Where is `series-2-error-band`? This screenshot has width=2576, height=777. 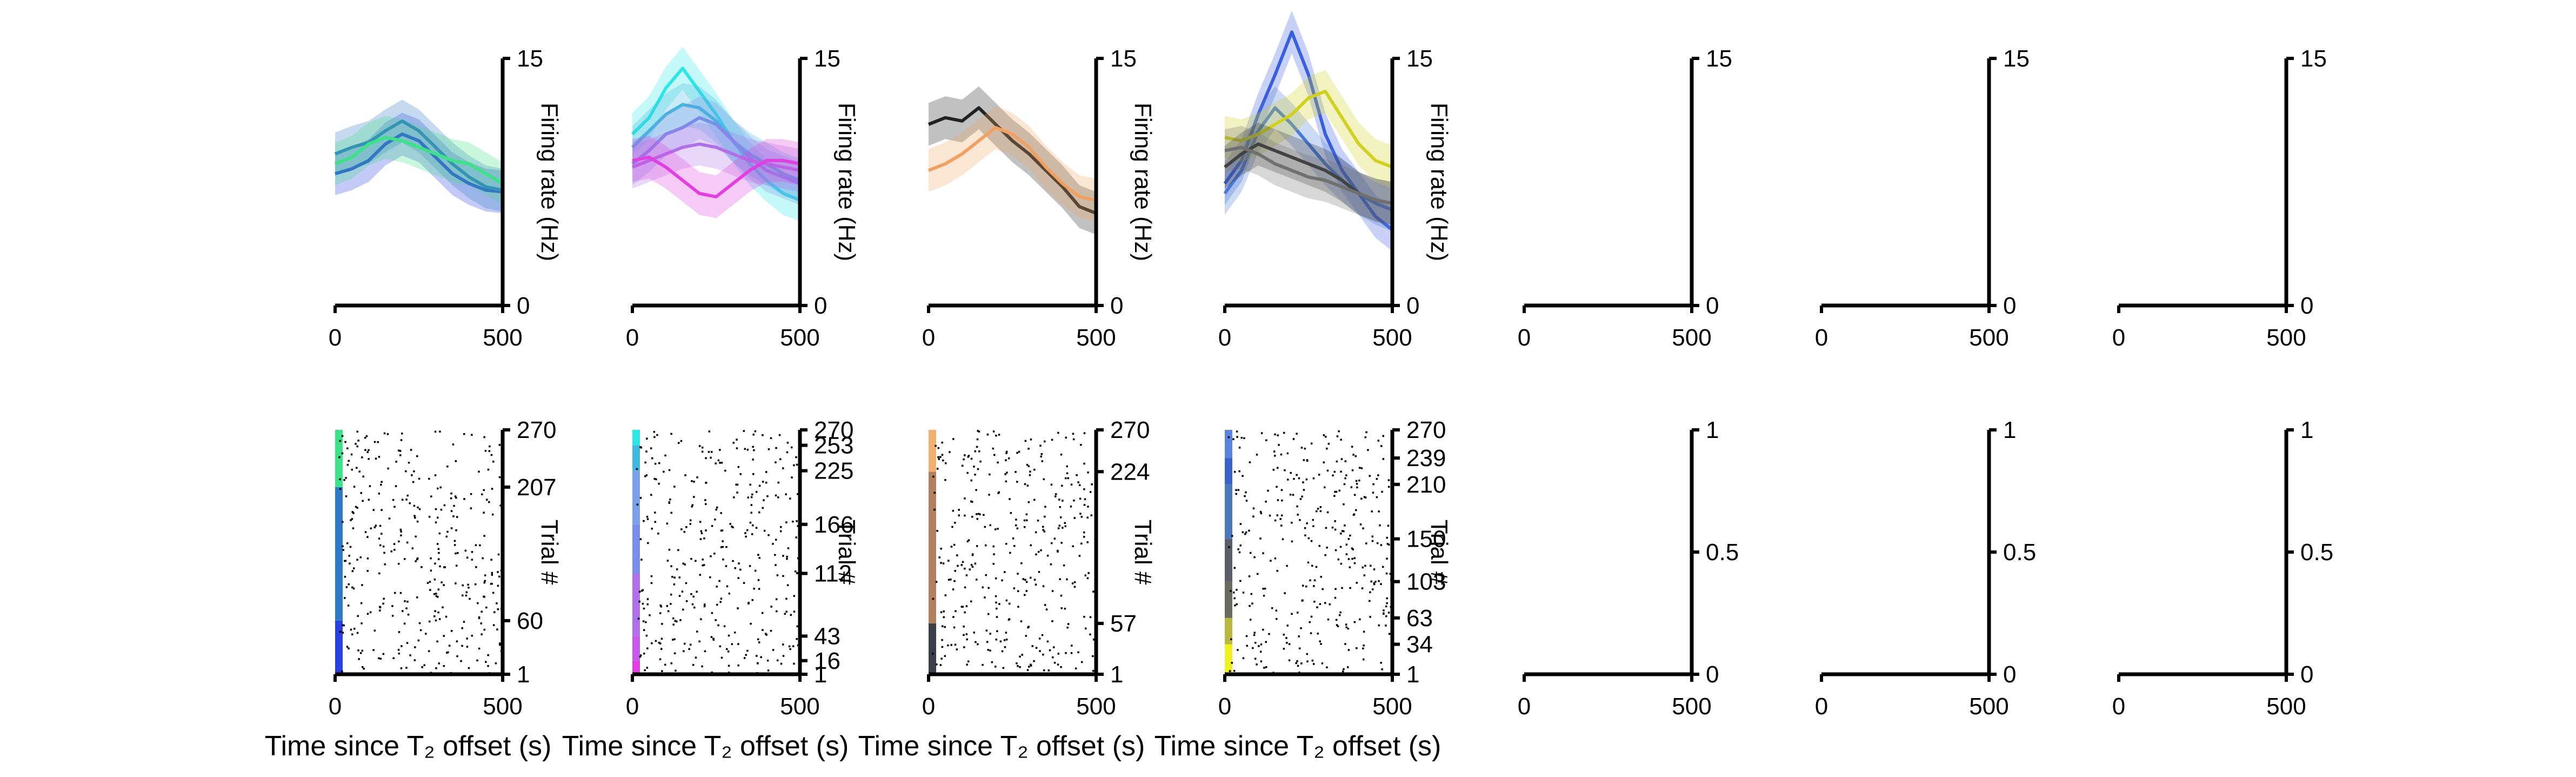
series-2-error-band is located at coordinates (1012, 164).